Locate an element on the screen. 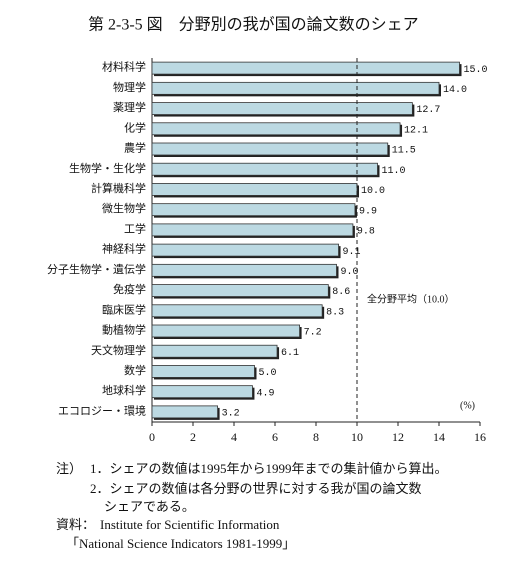  value-label: 10.0 is located at coordinates (373, 191).